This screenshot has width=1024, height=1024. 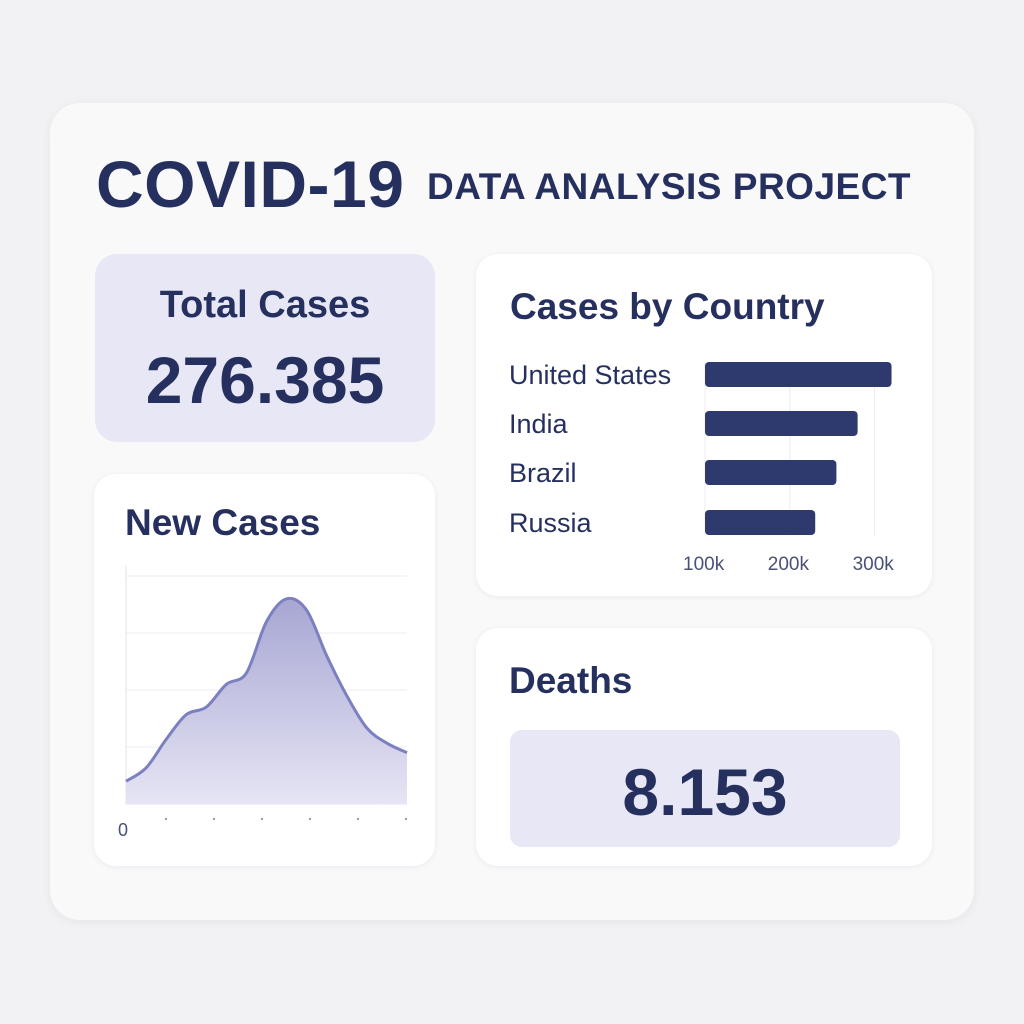 I want to click on bar-x-tick-label: 300k, so click(x=874, y=564).